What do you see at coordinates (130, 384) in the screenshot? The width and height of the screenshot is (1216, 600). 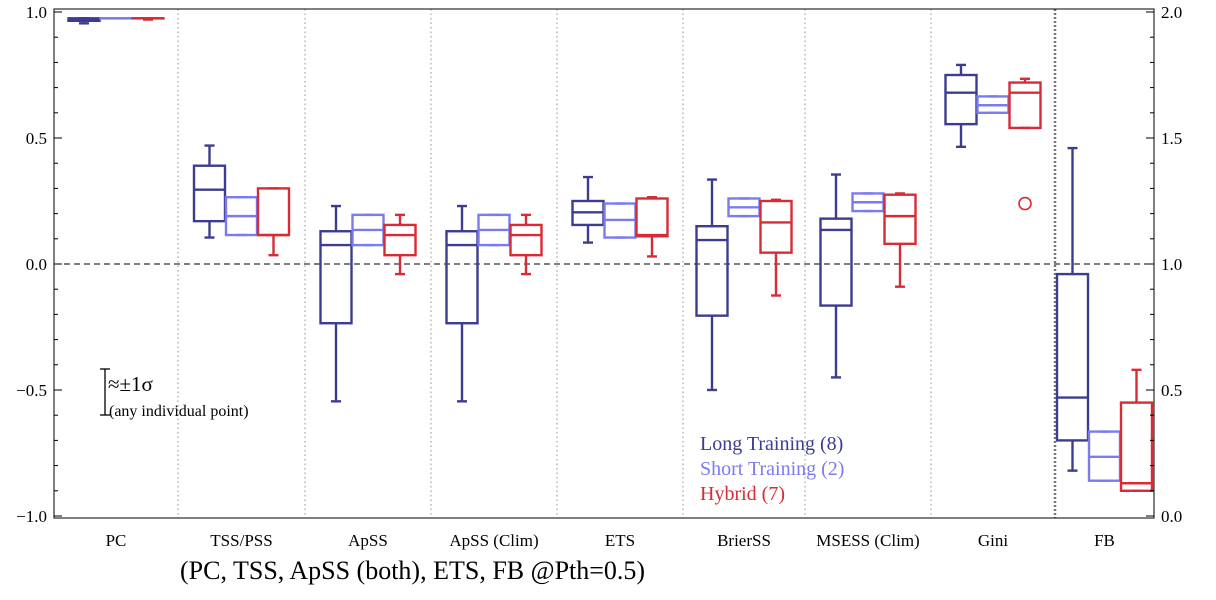 I see `sigma-label: ≈±1σ` at bounding box center [130, 384].